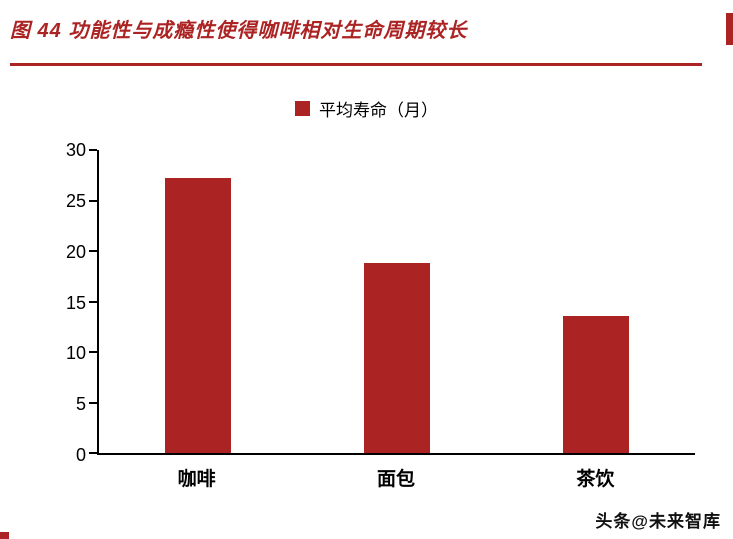 The image size is (733, 539). Describe the element at coordinates (75, 150) in the screenshot. I see `y-tick-label: 30` at that location.